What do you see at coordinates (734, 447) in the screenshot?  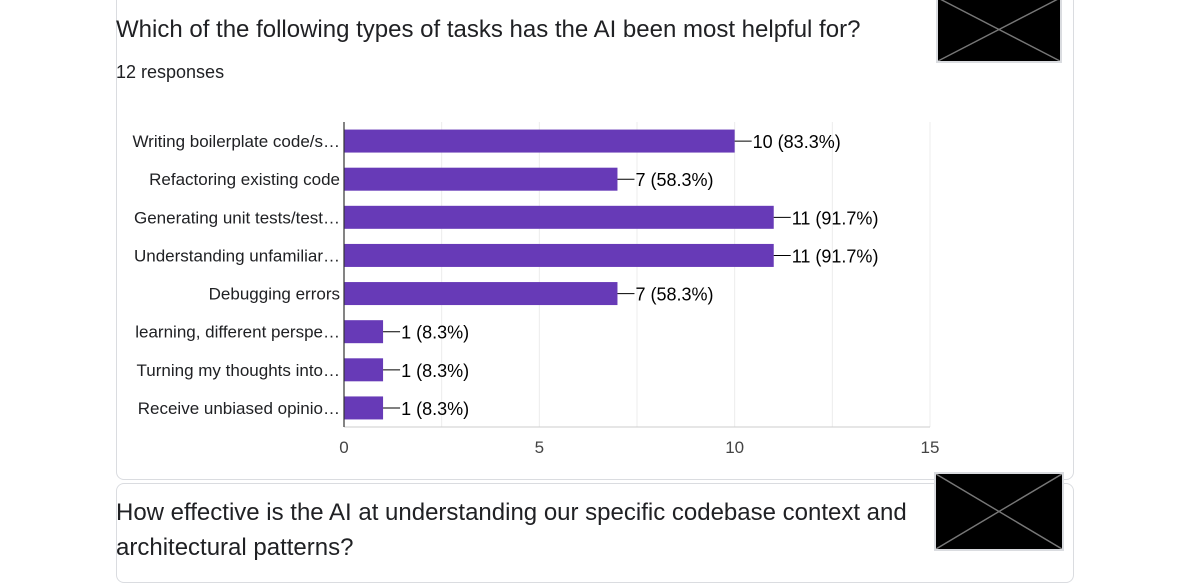 I see `x-tick-label: 10` at bounding box center [734, 447].